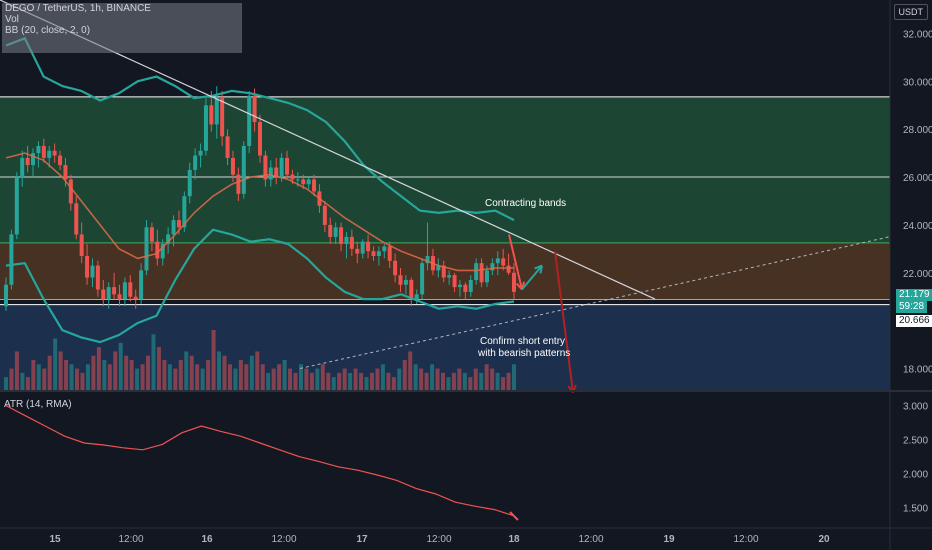 The height and width of the screenshot is (550, 932). Describe the element at coordinates (515, 262) in the screenshot. I see `projection-arrow` at that location.